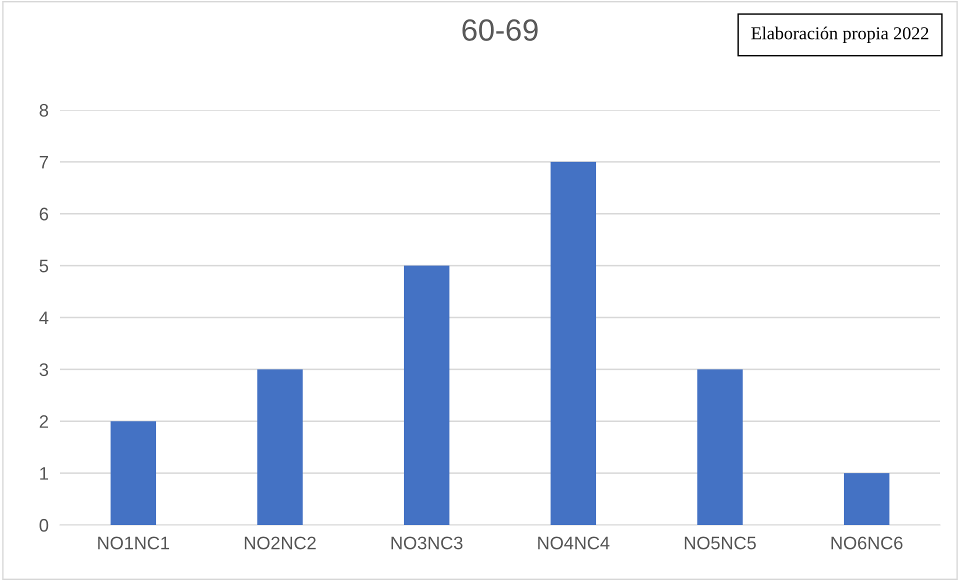 This screenshot has height=581, width=960. Describe the element at coordinates (44, 266) in the screenshot. I see `y-tick-label: 5` at that location.